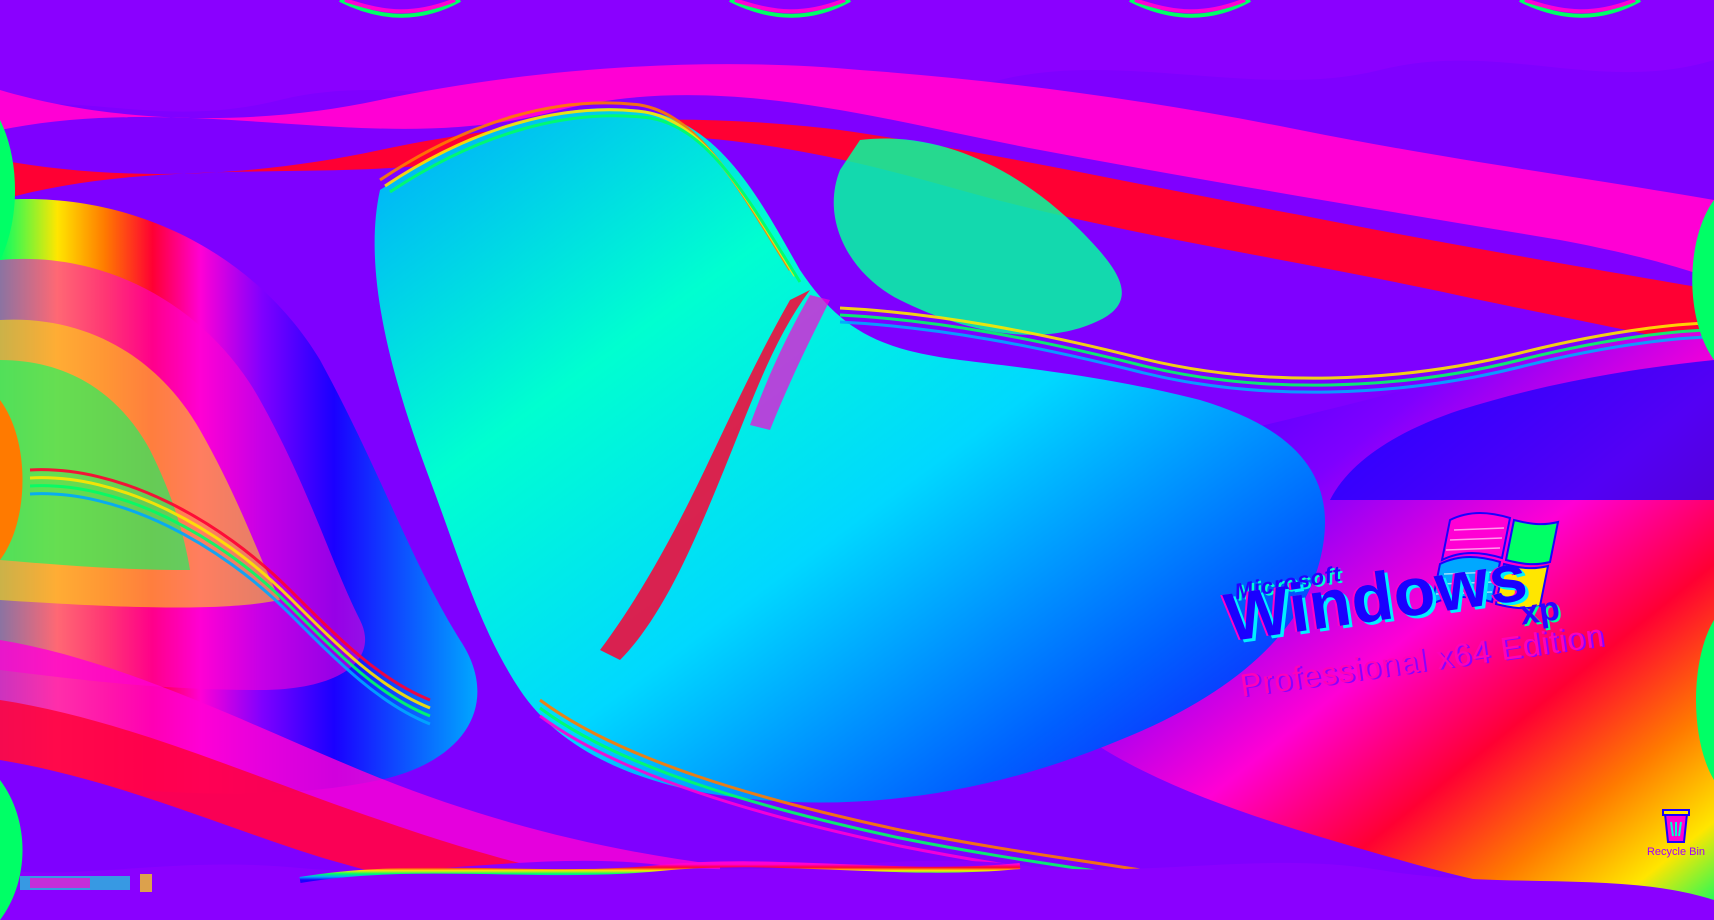 The height and width of the screenshot is (920, 1714). I want to click on glitch-fragment, so click(86, 883).